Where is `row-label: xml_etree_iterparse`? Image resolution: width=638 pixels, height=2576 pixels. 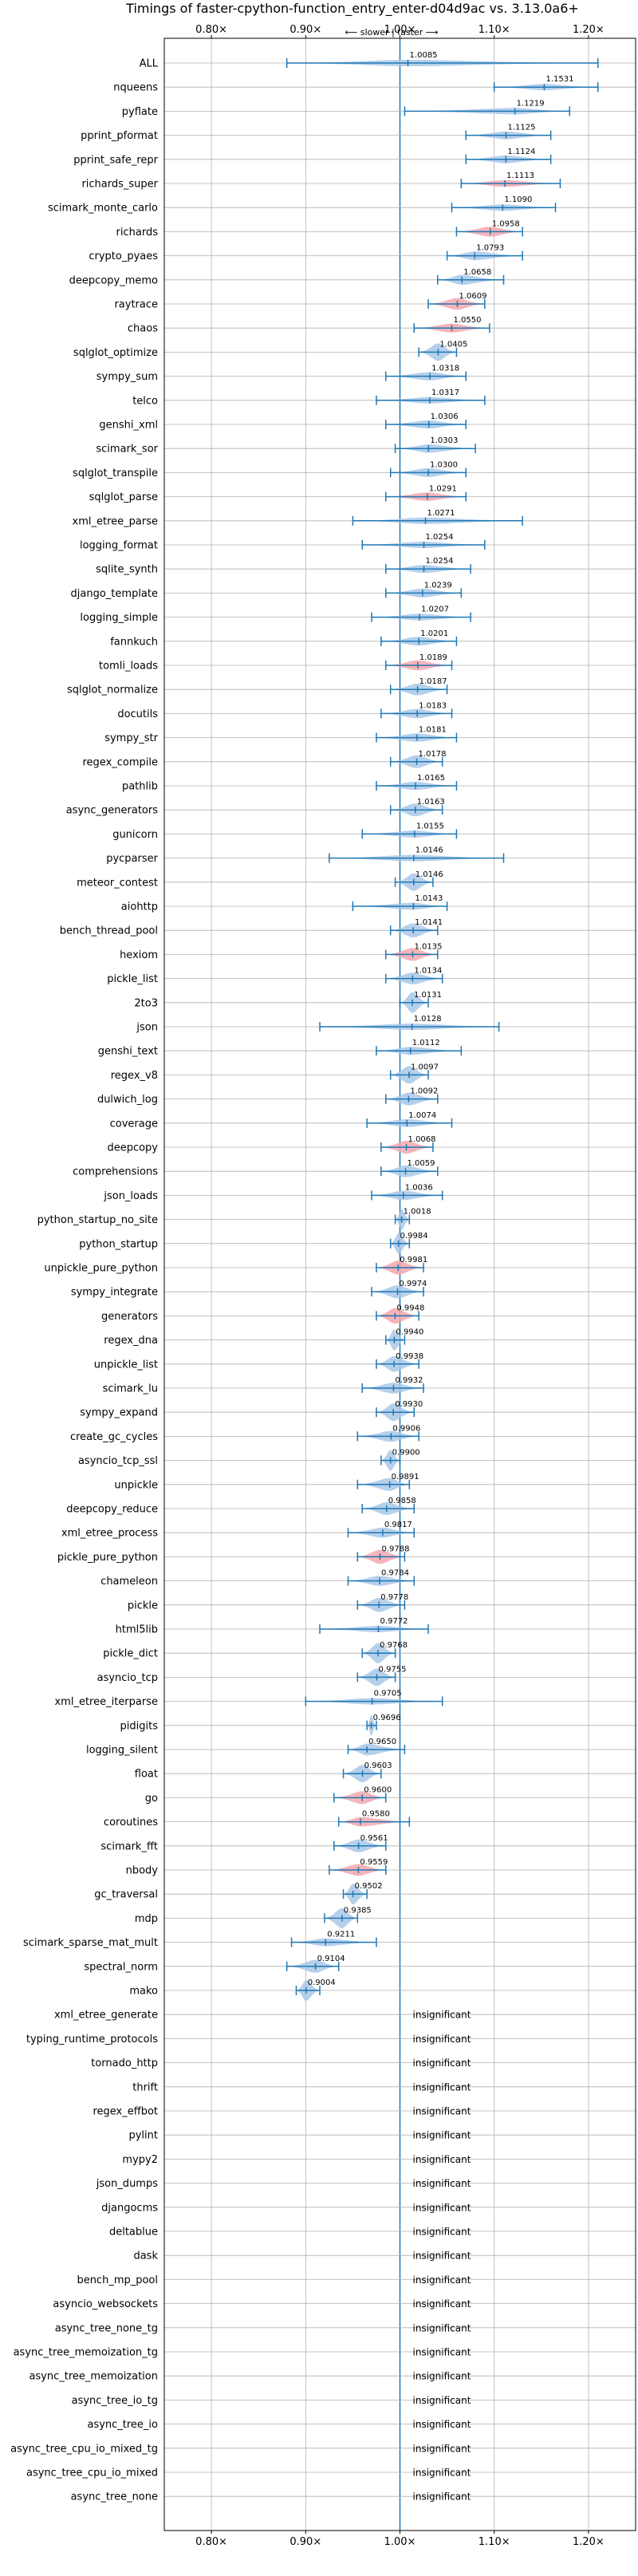
row-label: xml_etree_iterparse is located at coordinates (106, 1702).